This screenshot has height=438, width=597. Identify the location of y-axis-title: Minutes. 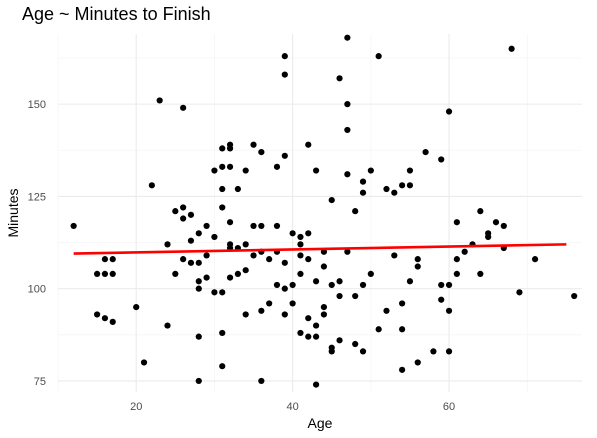
(13, 212).